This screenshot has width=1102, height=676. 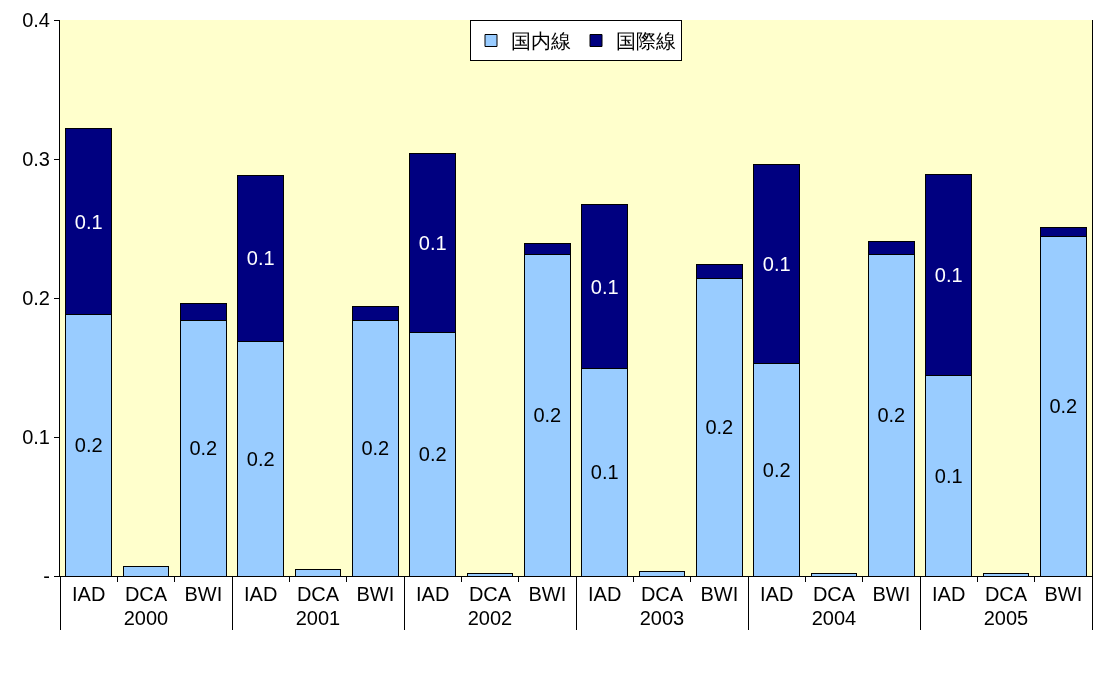 I want to click on legend-label: 国内線, so click(x=541, y=41).